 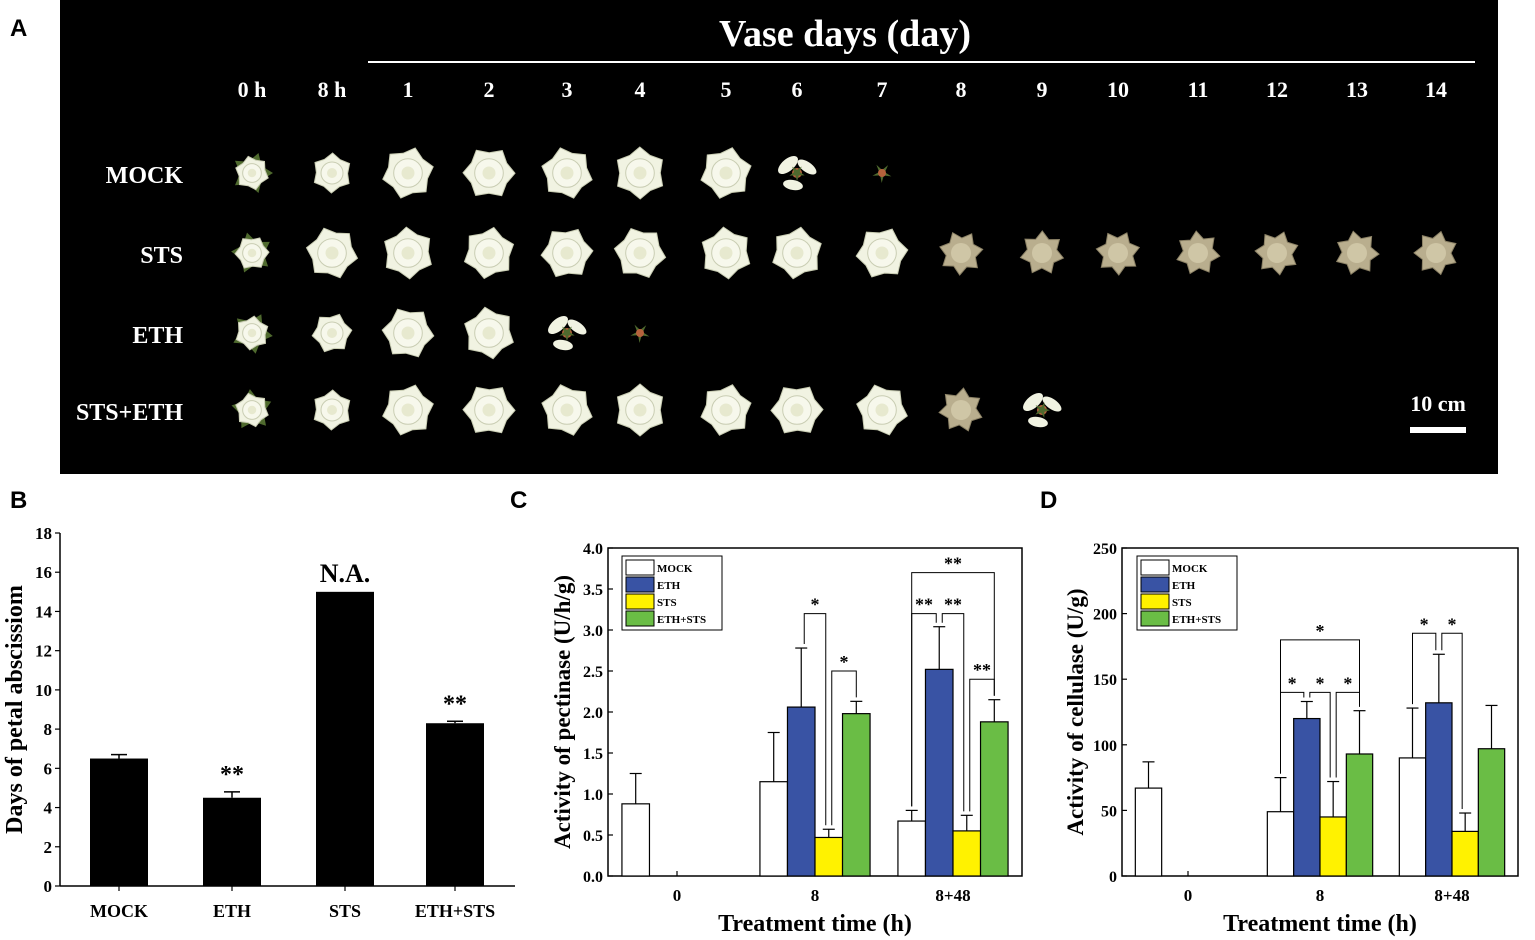 What do you see at coordinates (455, 804) in the screenshot?
I see `bar-eth-sts` at bounding box center [455, 804].